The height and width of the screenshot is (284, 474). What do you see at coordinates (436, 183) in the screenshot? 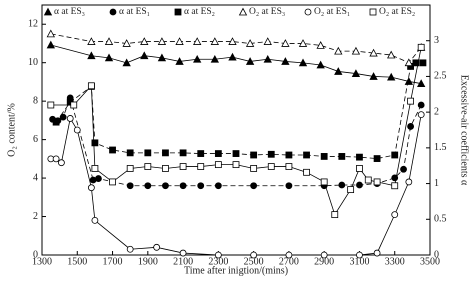
I see `y2-tick-label: 1` at bounding box center [436, 183].